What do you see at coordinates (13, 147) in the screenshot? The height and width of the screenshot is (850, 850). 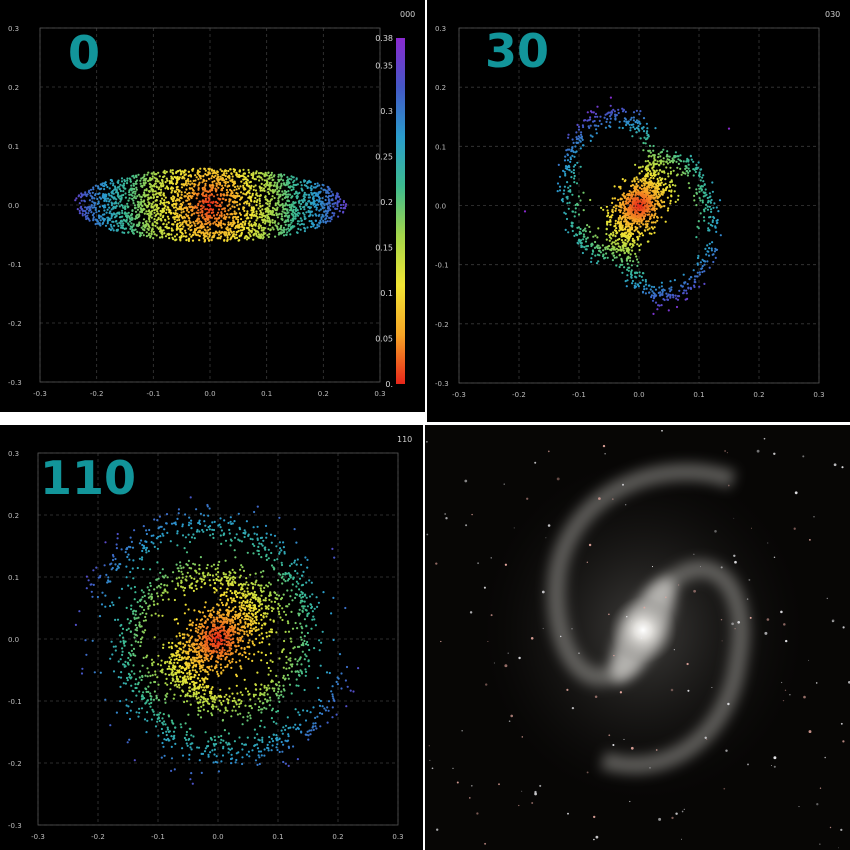 I see `y-tick-label: 0.1` at bounding box center [13, 147].